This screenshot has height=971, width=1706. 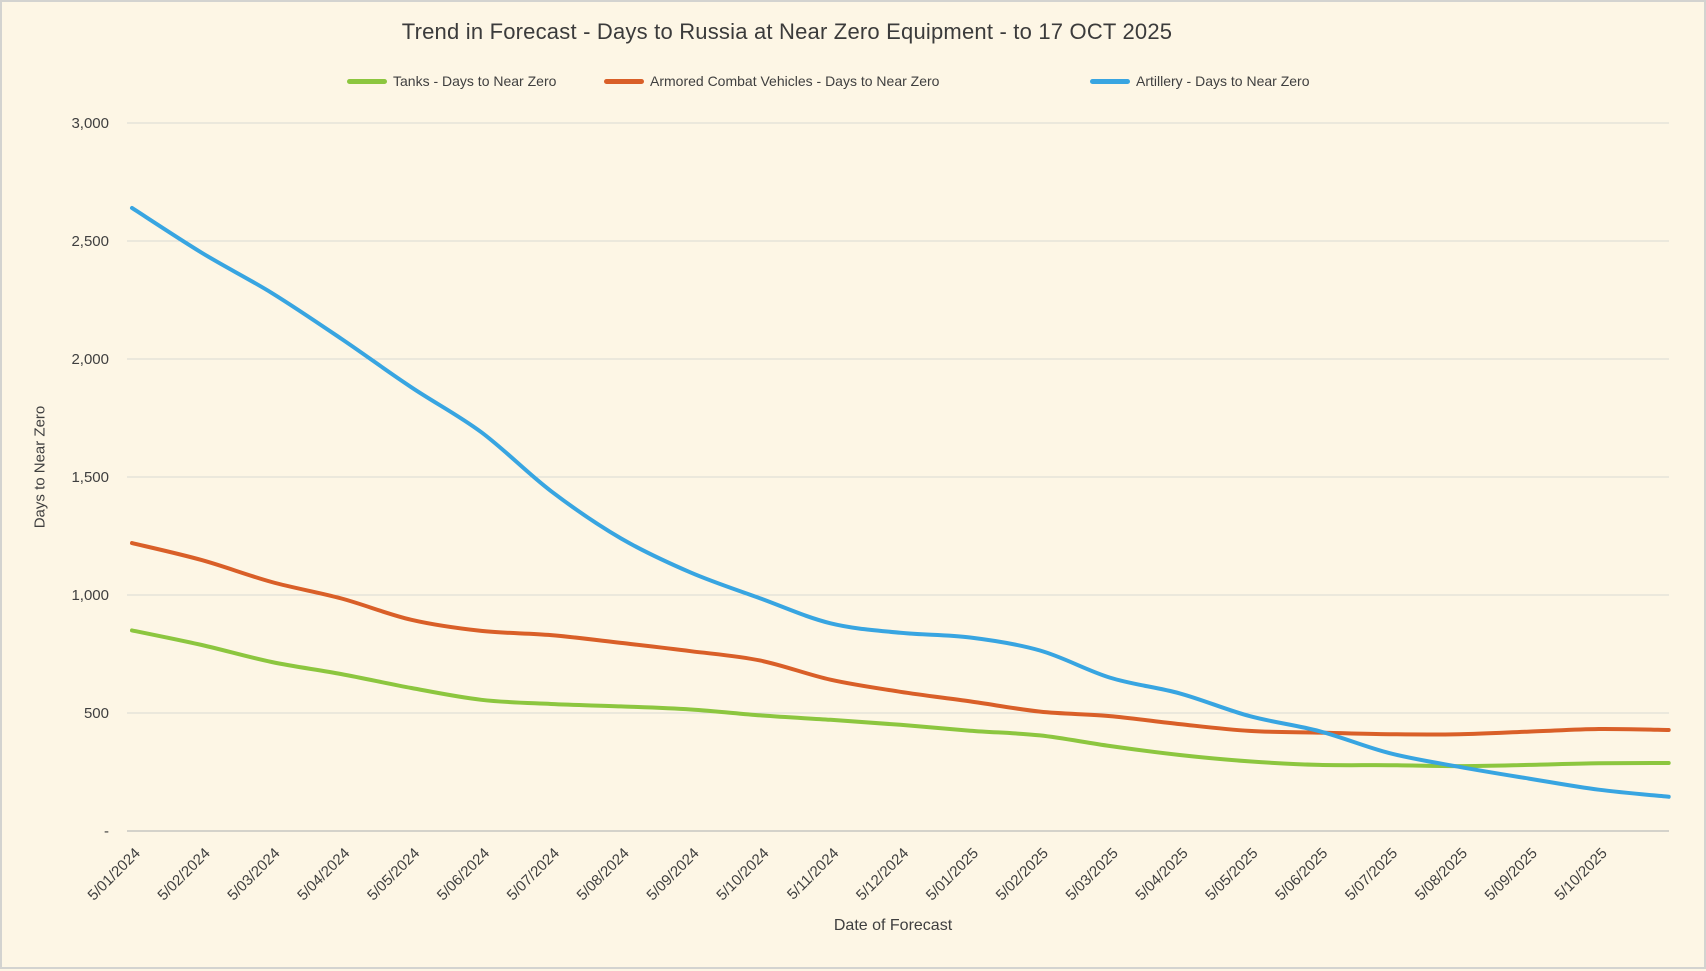 What do you see at coordinates (90, 477) in the screenshot?
I see `y-tick-label: 1,500` at bounding box center [90, 477].